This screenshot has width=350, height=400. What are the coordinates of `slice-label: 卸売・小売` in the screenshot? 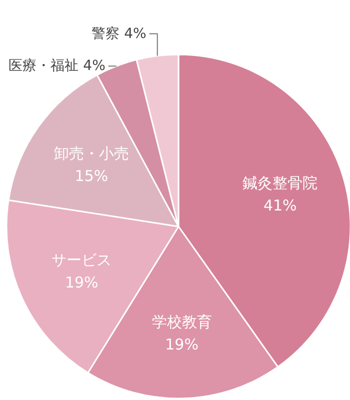 It's located at (91, 153).